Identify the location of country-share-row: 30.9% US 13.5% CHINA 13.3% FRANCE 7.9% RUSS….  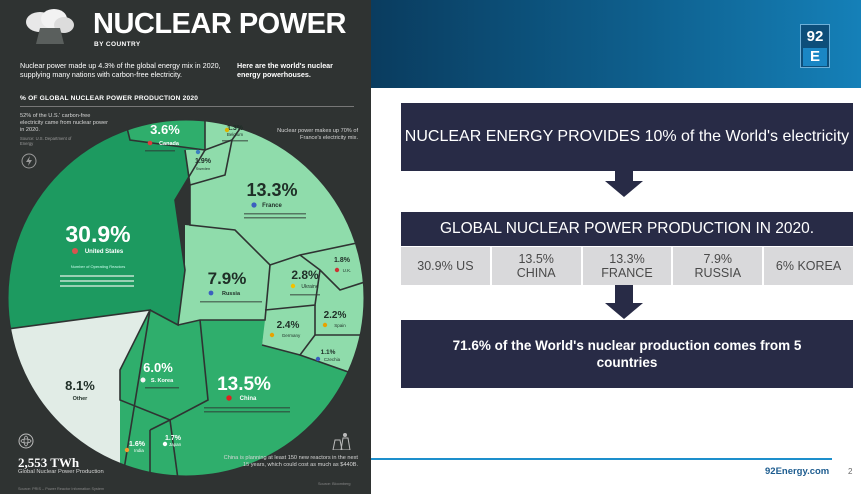
(627, 266).